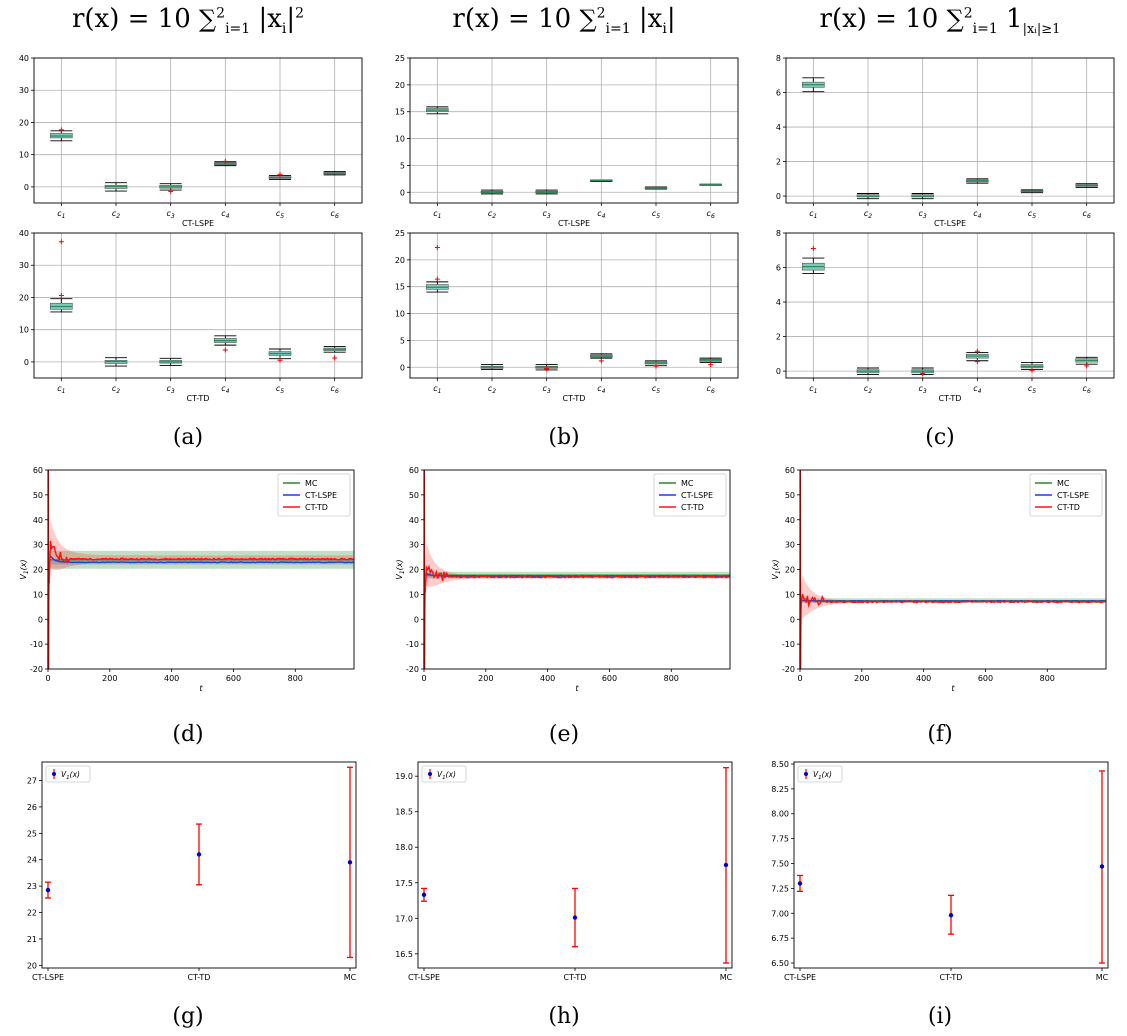 The image size is (1127, 1036). I want to click on y-tick-label: 17.5, so click(404, 883).